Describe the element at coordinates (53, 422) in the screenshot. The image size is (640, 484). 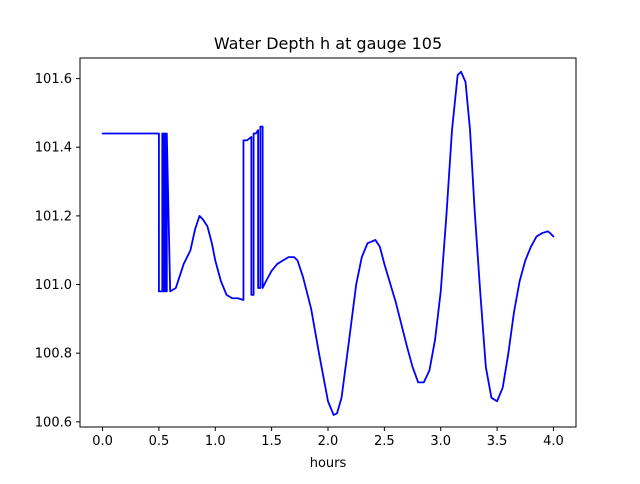
I see `y-tick-label: 100.6` at that location.